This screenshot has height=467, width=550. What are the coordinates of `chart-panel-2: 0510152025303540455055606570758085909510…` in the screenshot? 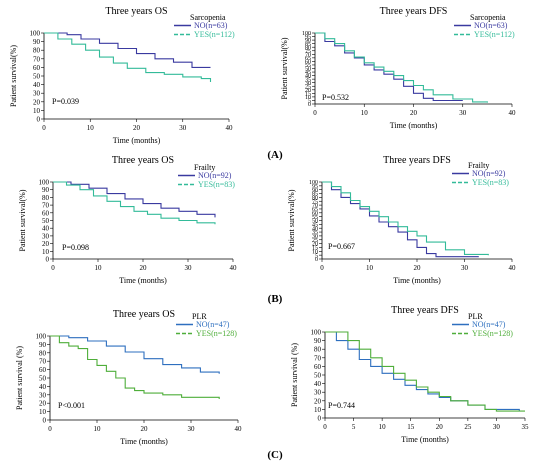 It's located at (398, 68).